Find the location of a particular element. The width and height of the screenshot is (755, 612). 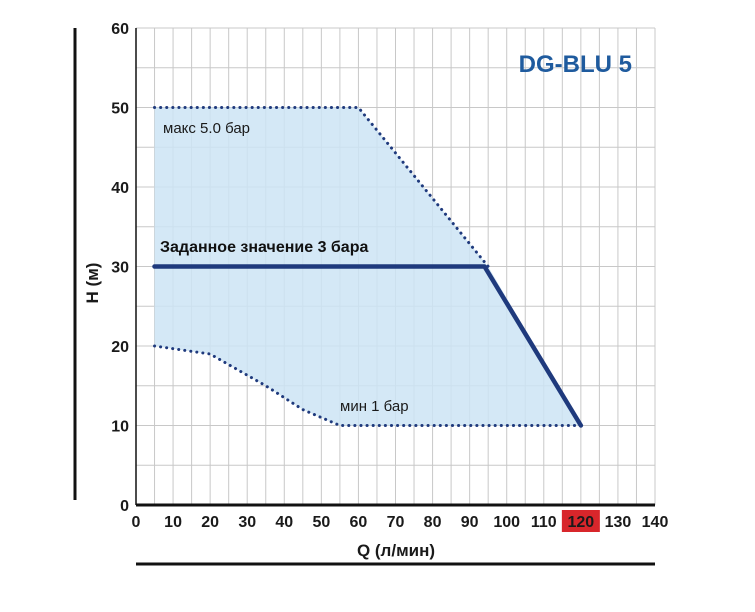

x-tick-label: 60 is located at coordinates (359, 522).